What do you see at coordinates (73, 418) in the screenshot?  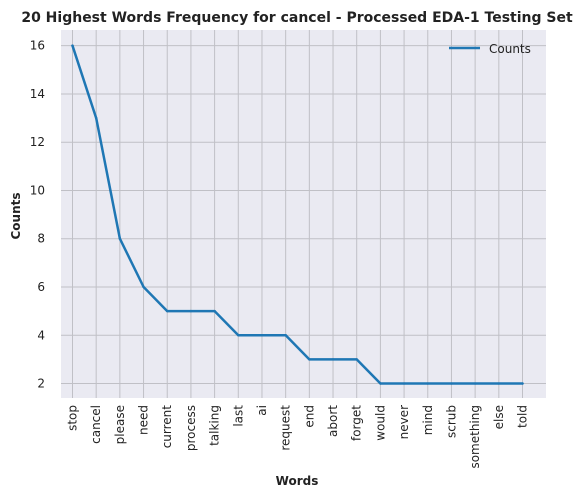 I see `x-tick-label: stop` at bounding box center [73, 418].